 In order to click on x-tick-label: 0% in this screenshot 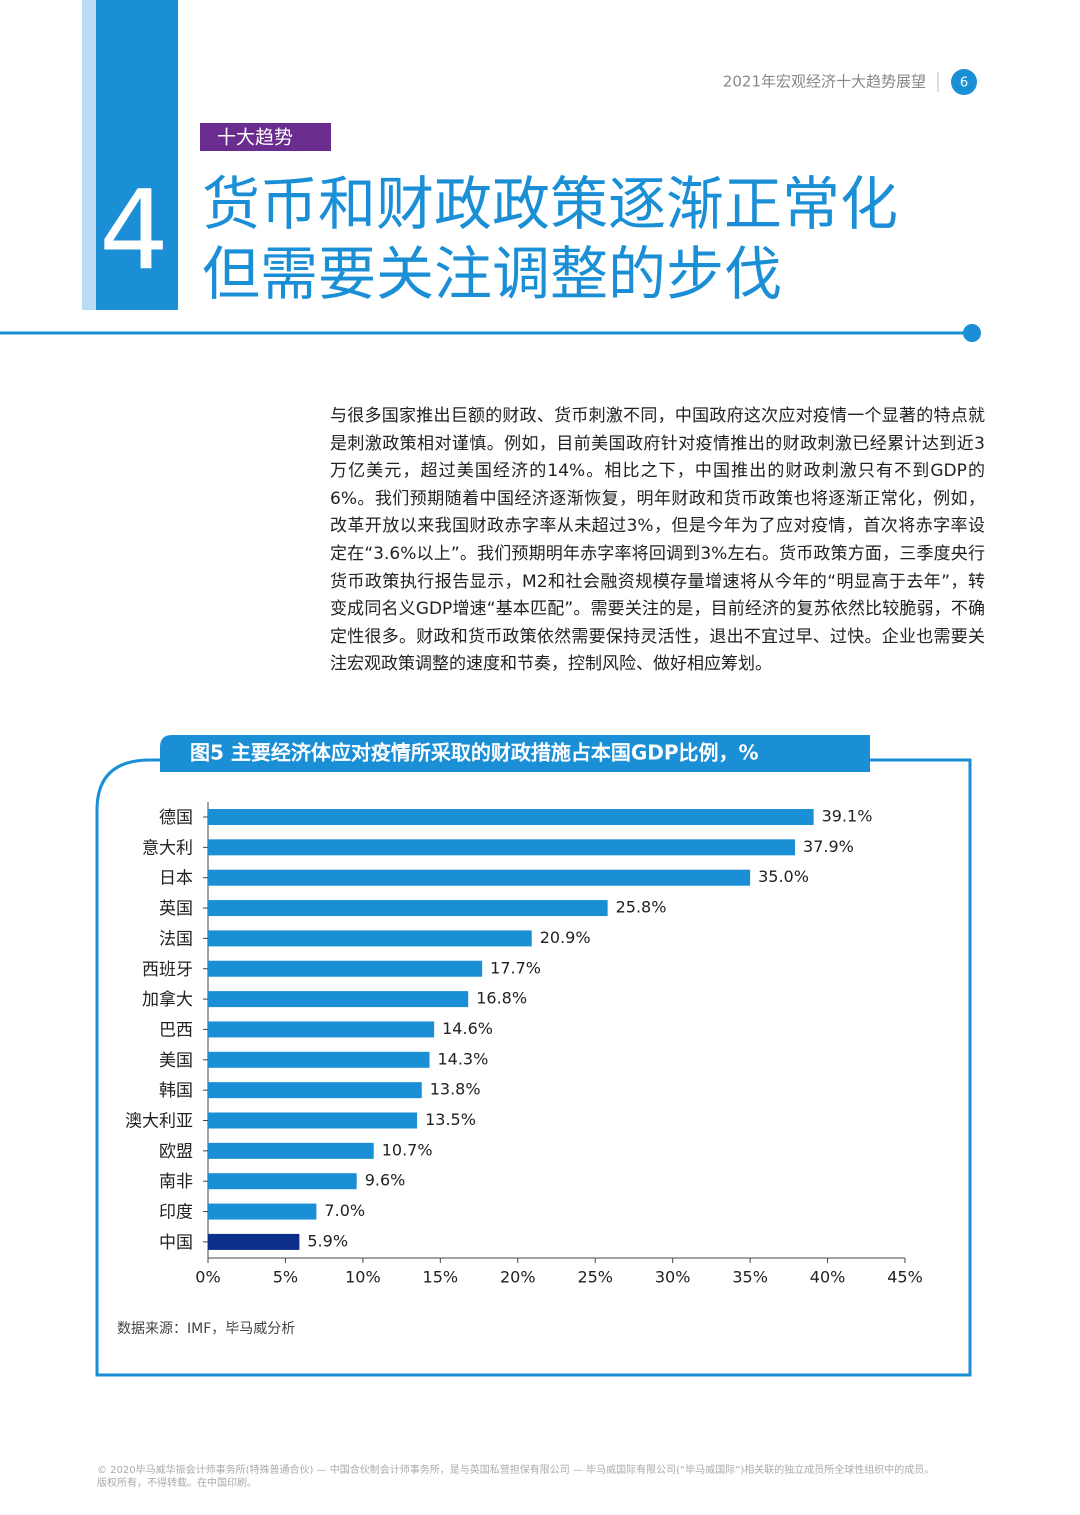, I will do `click(207, 1277)`.